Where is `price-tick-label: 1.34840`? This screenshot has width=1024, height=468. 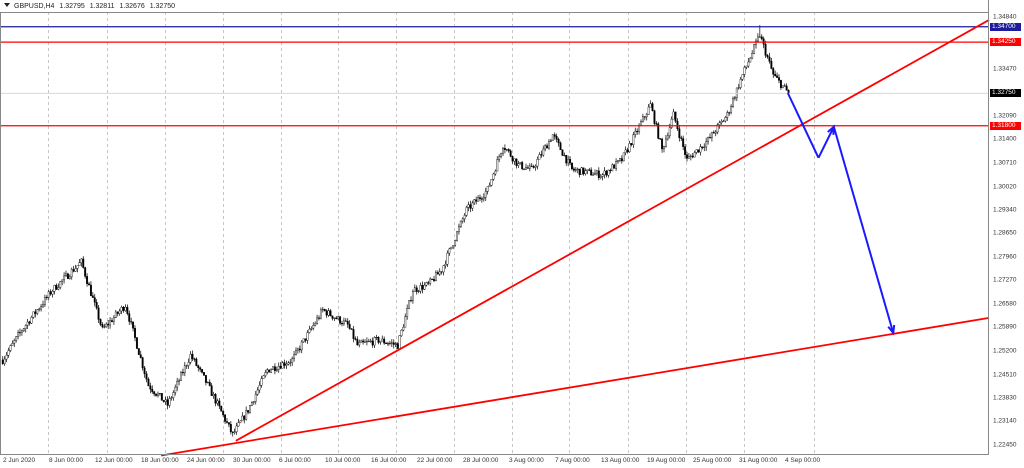
price-tick-label: 1.34840 is located at coordinates (1005, 17).